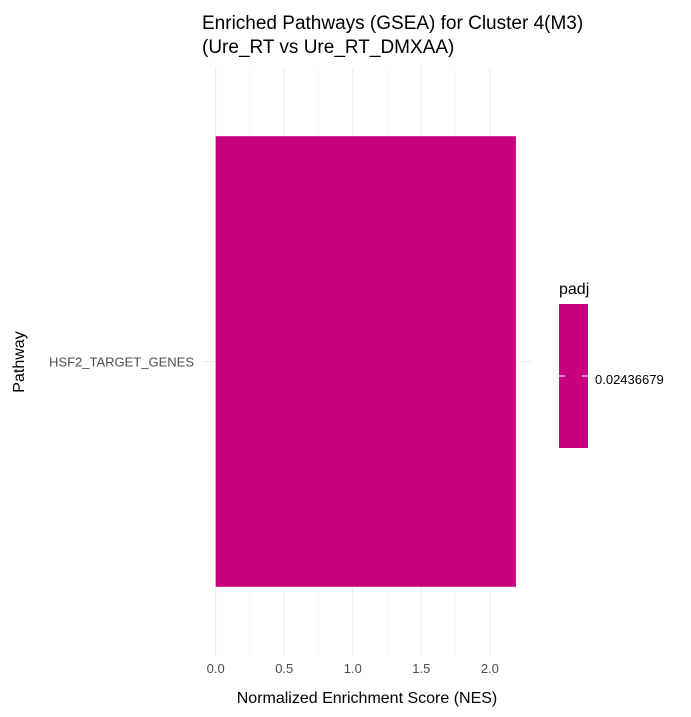 The width and height of the screenshot is (691, 717). Describe the element at coordinates (19, 361) in the screenshot. I see `y-axis-title: Pathway` at that location.